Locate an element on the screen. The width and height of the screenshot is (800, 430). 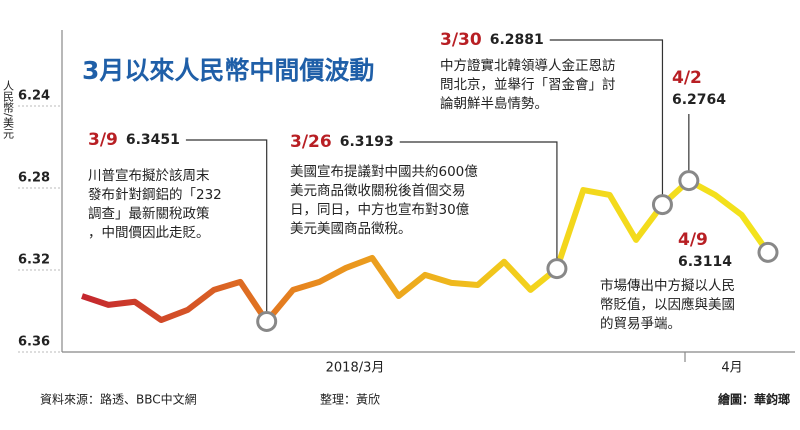
x-label: 4月 is located at coordinates (731, 368).